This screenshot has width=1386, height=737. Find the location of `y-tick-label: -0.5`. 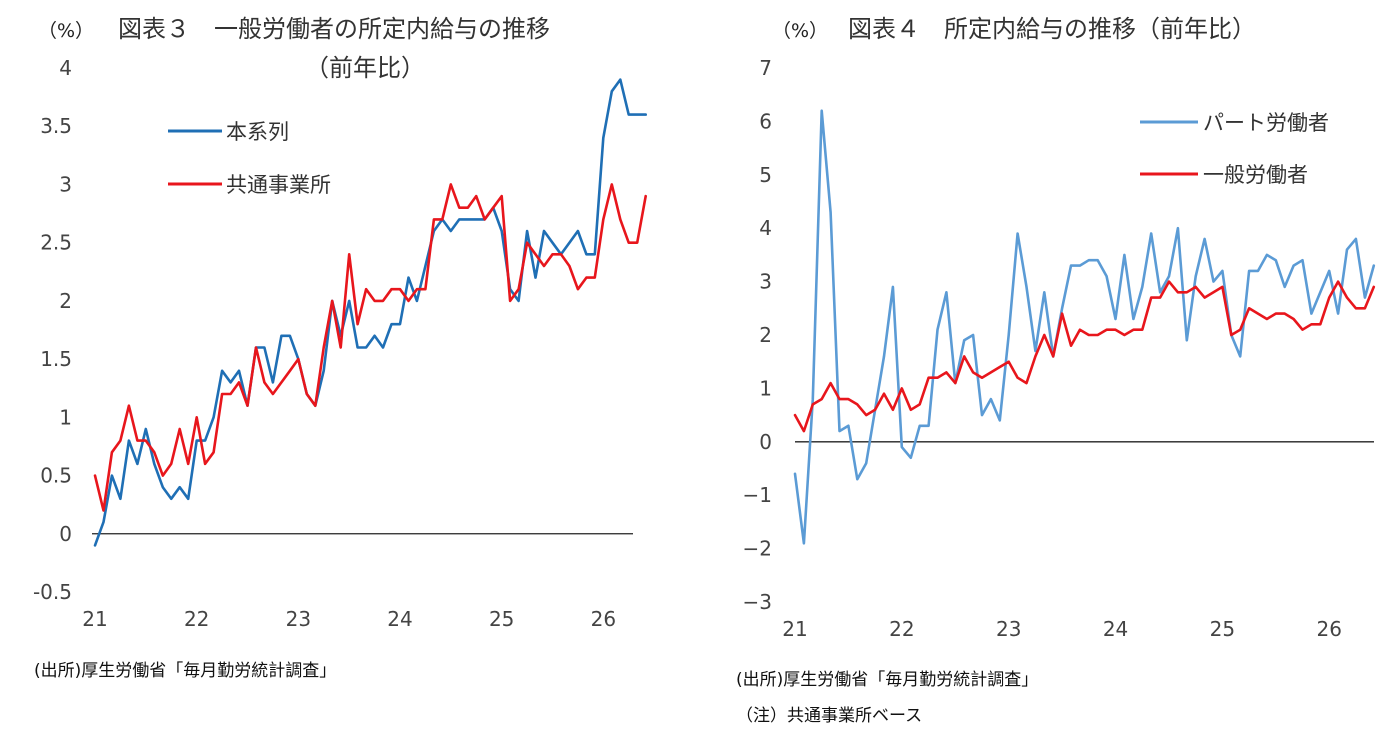

y-tick-label: -0.5 is located at coordinates (52, 592).